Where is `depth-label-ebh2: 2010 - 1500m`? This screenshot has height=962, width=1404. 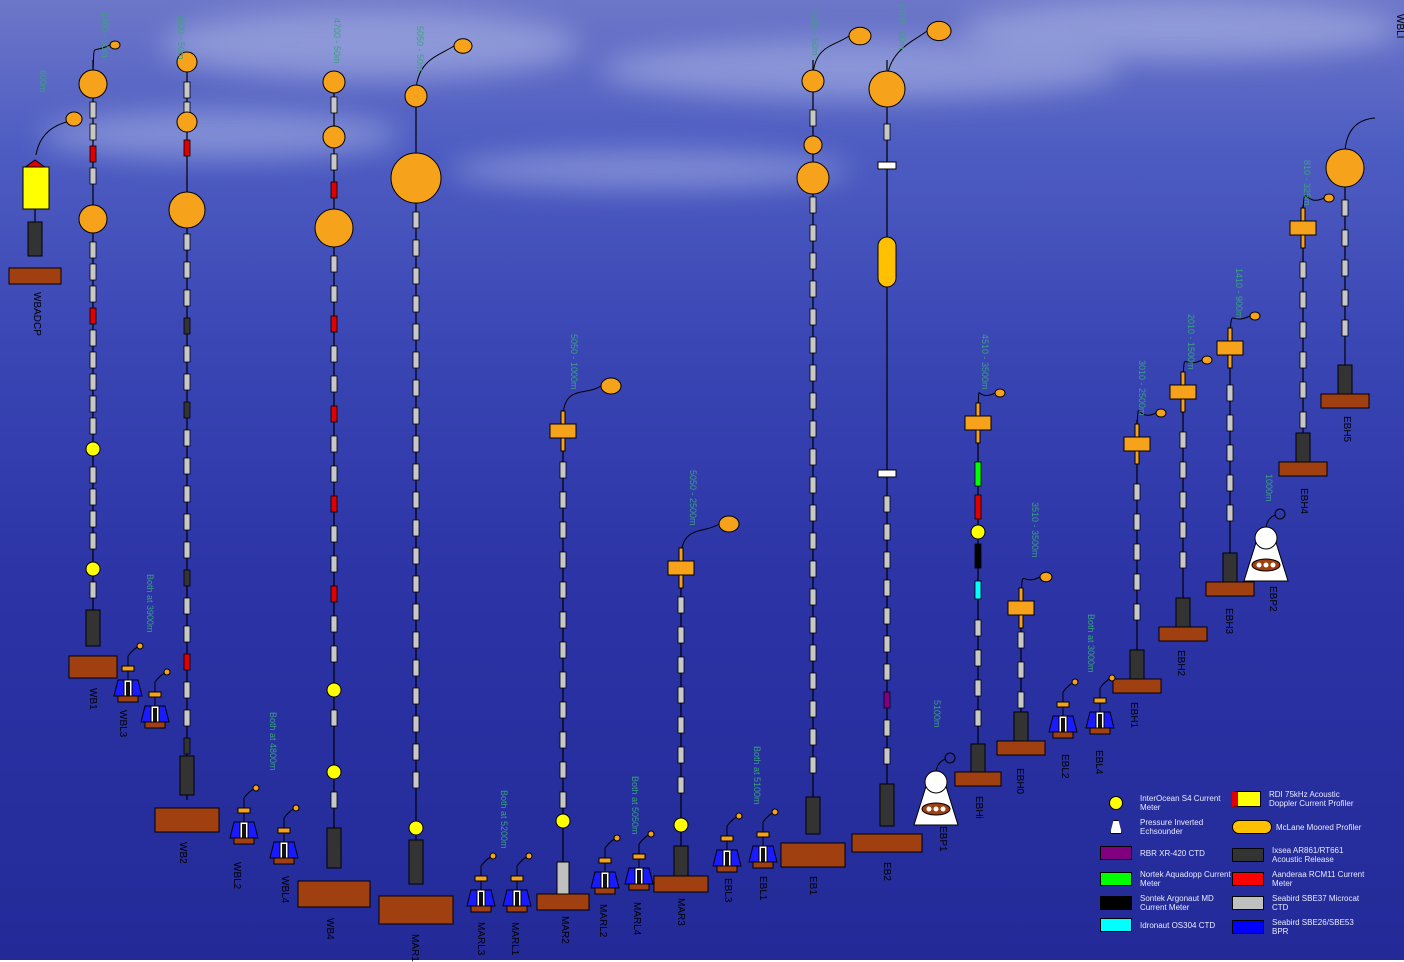 depth-label-ebh2: 2010 - 1500m is located at coordinates (1191, 342).